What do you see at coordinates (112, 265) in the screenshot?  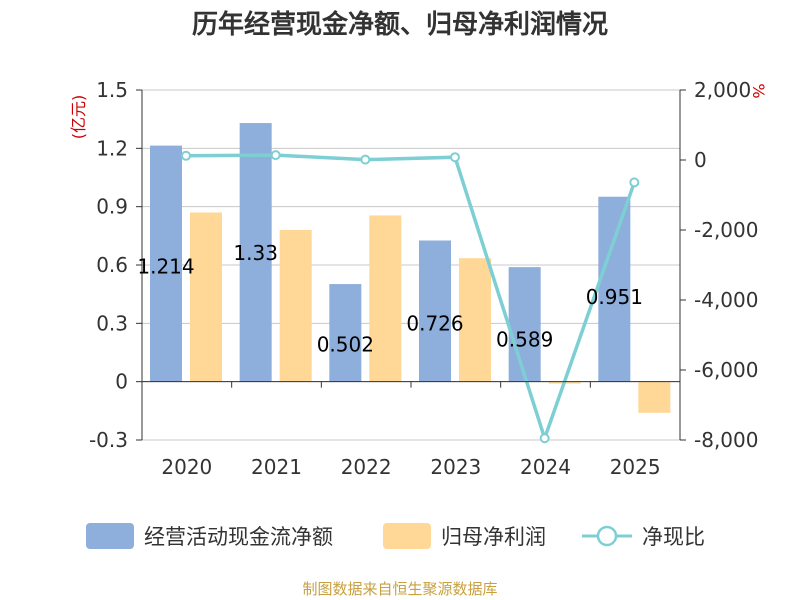 I see `left-tick-label: 0.6` at bounding box center [112, 265].